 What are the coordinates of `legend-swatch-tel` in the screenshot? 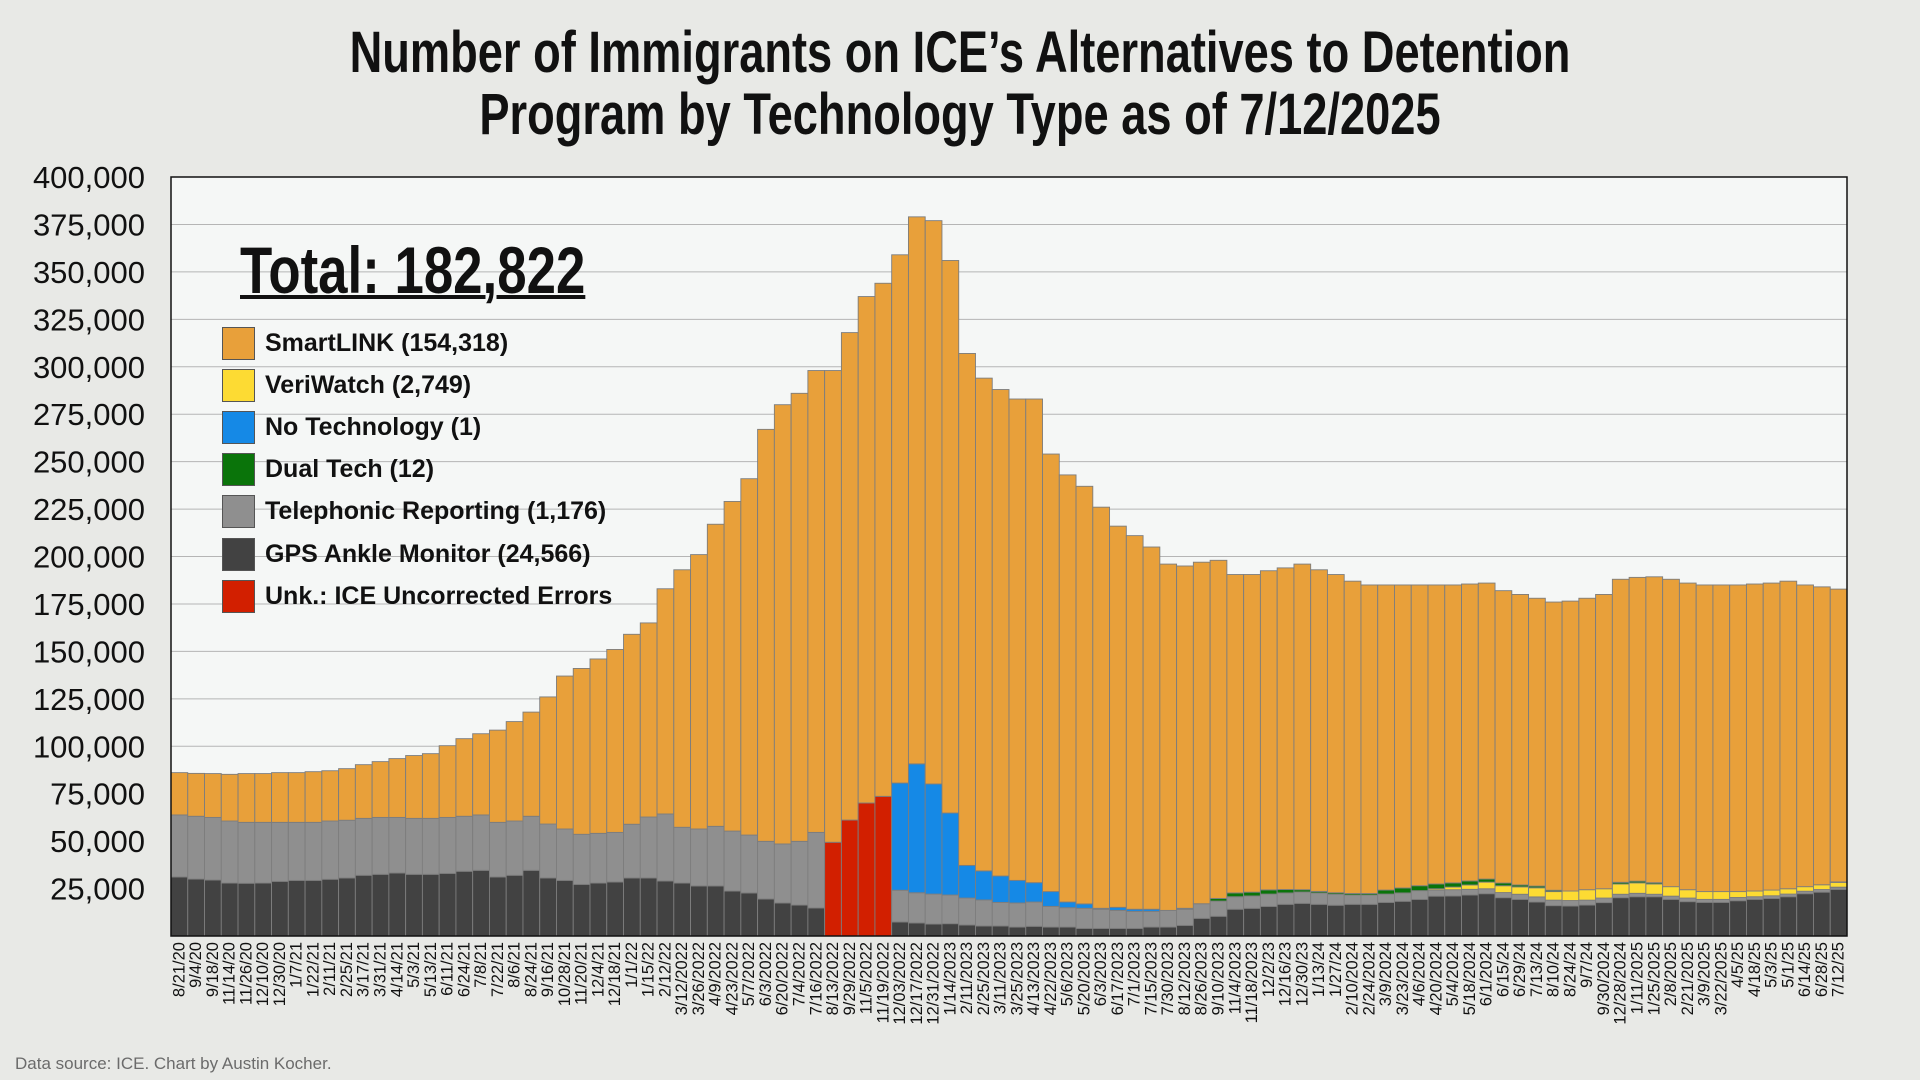 It's located at (238, 512).